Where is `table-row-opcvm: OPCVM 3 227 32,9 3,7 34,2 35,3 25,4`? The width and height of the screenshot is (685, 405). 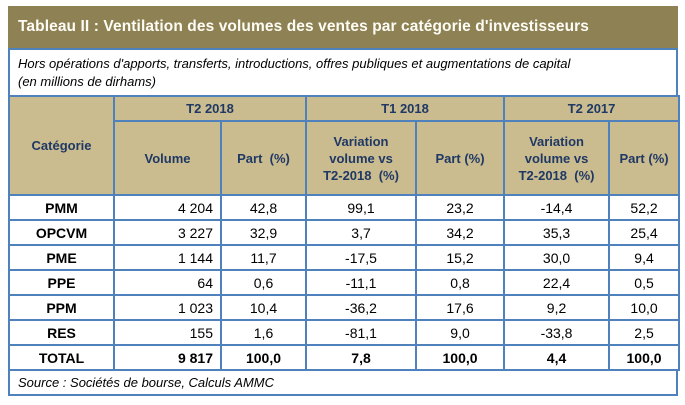
table-row-opcvm: OPCVM 3 227 32,9 3,7 34,2 35,3 25,4 is located at coordinates (344, 232).